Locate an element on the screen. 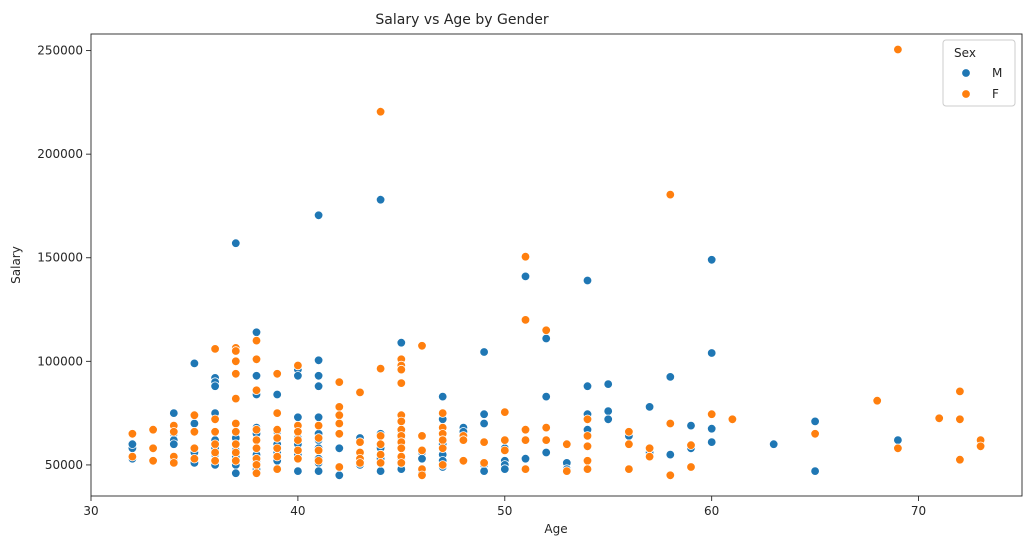 Image resolution: width=1031 pixels, height=547 pixels. legend-label-m: M is located at coordinates (997, 73).